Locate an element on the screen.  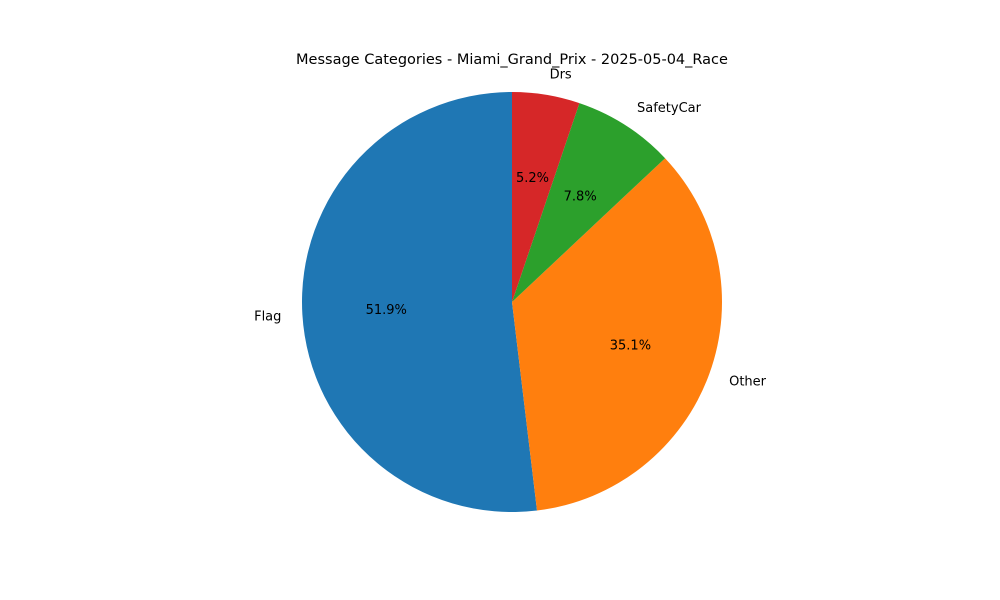
pie-slice-other is located at coordinates (617, 334).